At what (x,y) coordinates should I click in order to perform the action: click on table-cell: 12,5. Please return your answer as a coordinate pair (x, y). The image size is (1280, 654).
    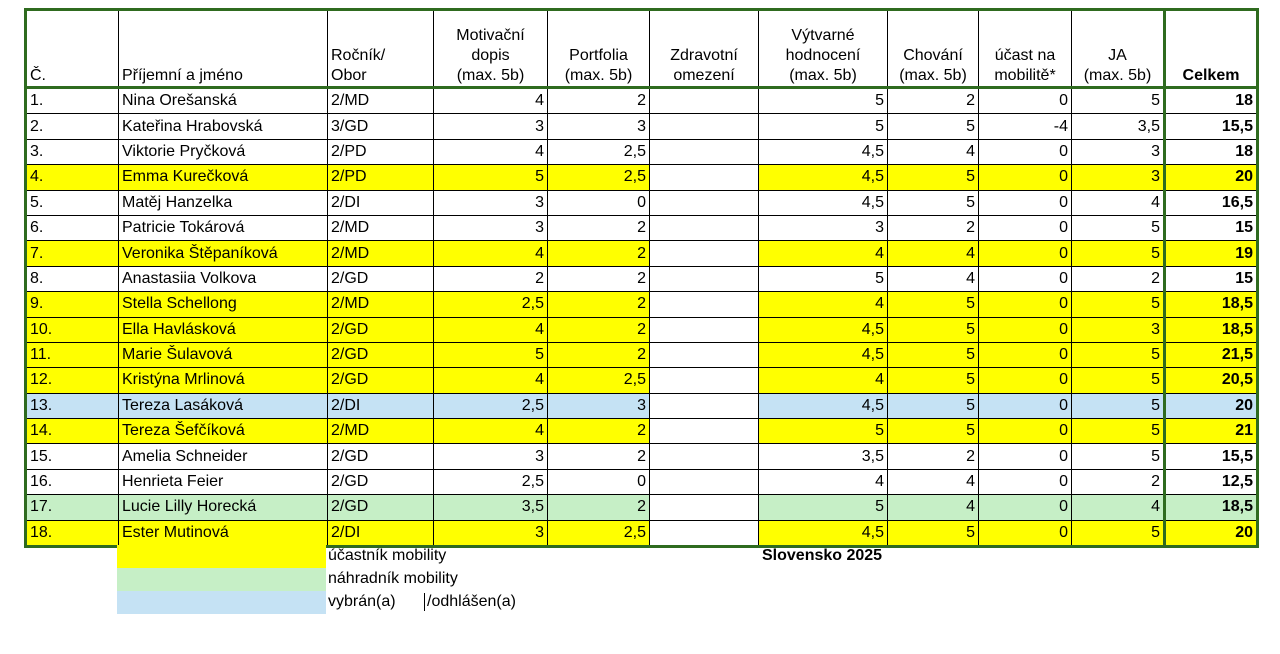
    Looking at the image, I should click on (1210, 482).